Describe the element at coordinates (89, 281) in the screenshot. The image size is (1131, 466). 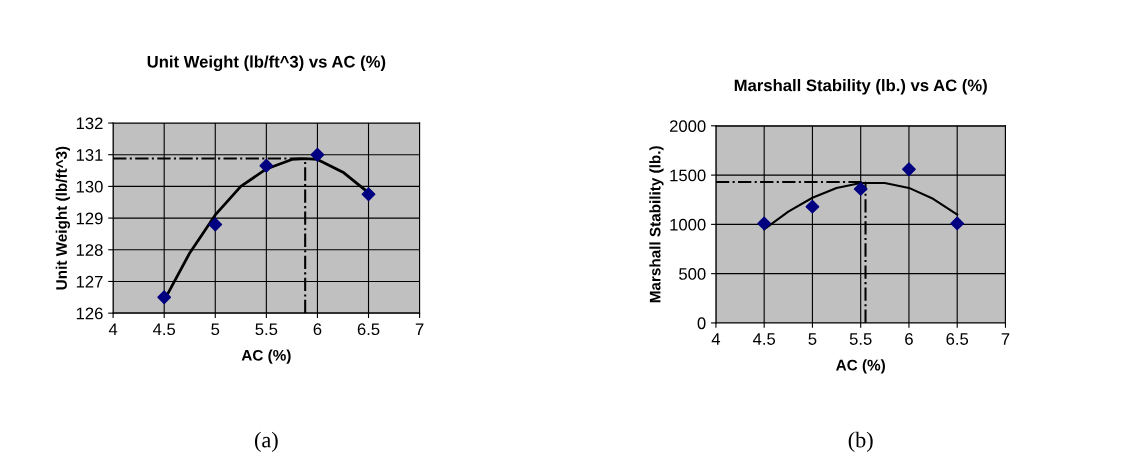
I see `y-tick-label: 127` at that location.